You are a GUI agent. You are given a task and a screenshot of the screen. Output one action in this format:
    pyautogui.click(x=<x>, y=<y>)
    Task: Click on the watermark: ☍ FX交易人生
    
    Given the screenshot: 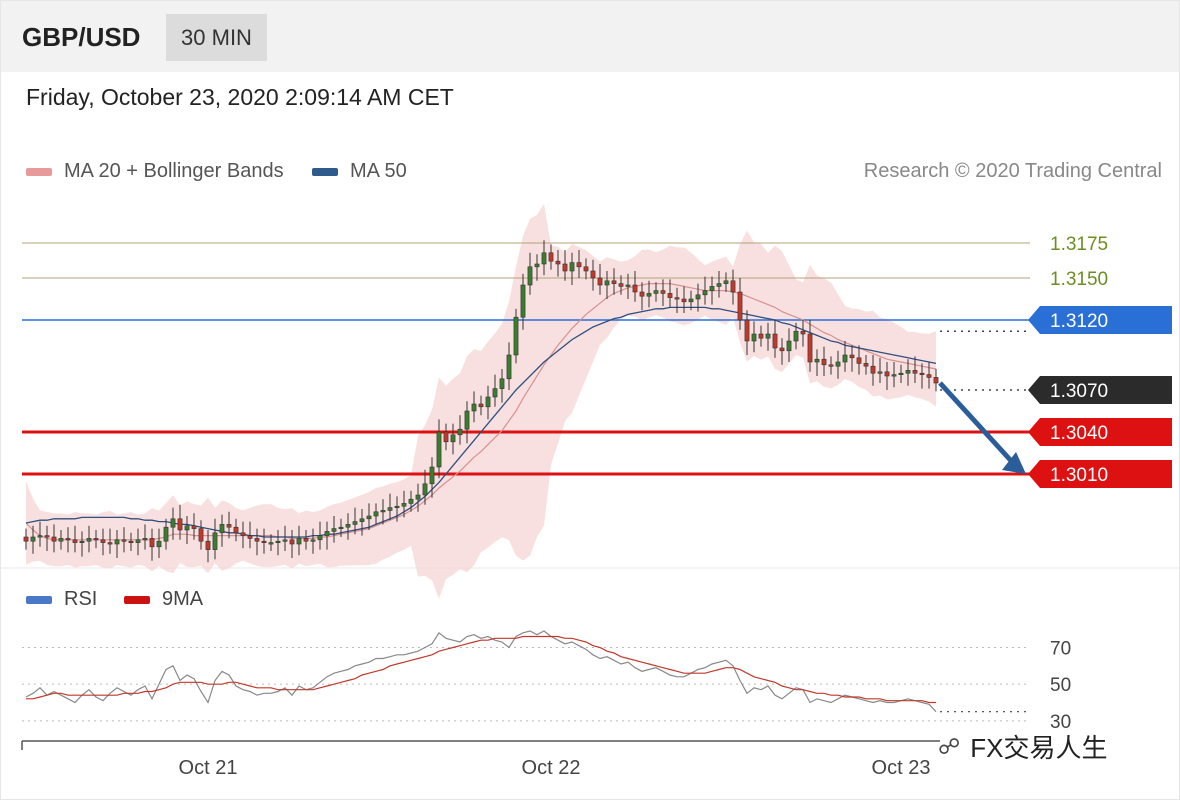 What is the action you would take?
    pyautogui.click(x=1023, y=746)
    